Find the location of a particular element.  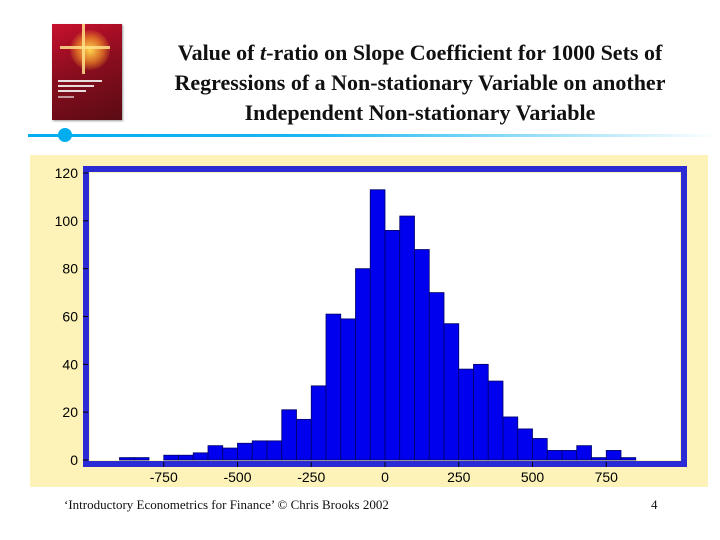

book-cover-image is located at coordinates (87, 72).